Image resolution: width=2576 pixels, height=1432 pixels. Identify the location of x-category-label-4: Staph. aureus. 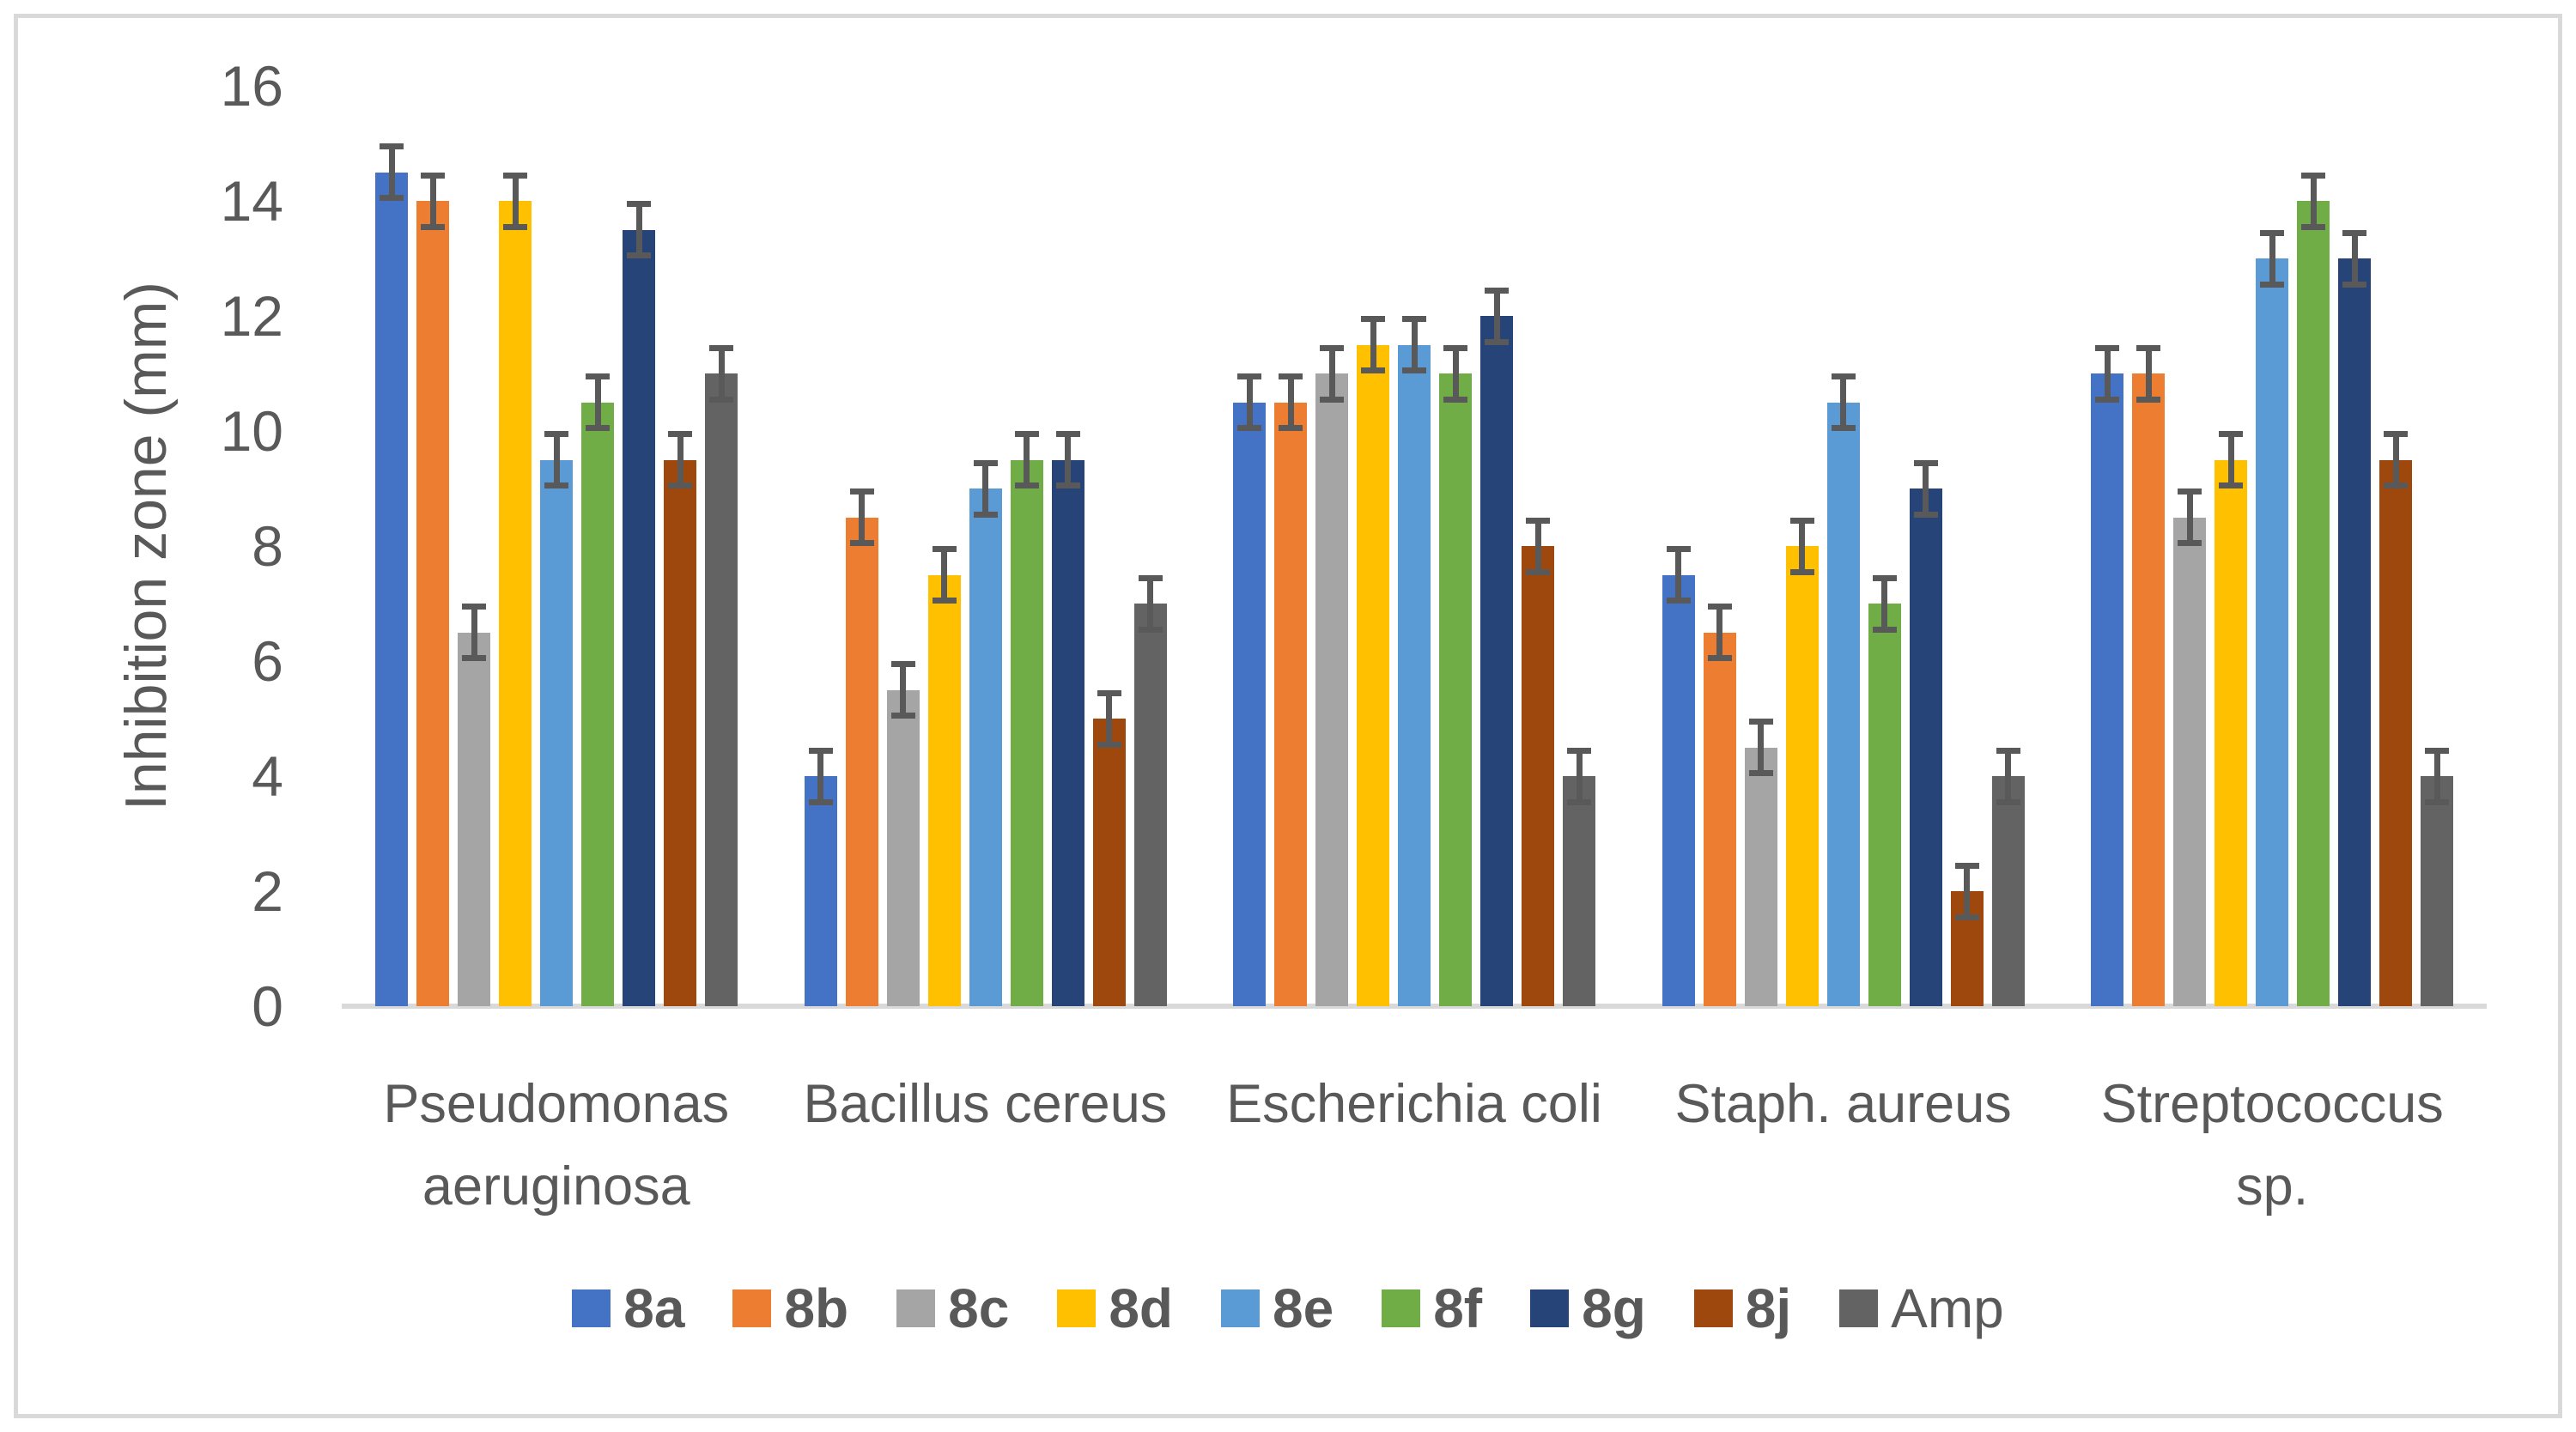
(1843, 1104).